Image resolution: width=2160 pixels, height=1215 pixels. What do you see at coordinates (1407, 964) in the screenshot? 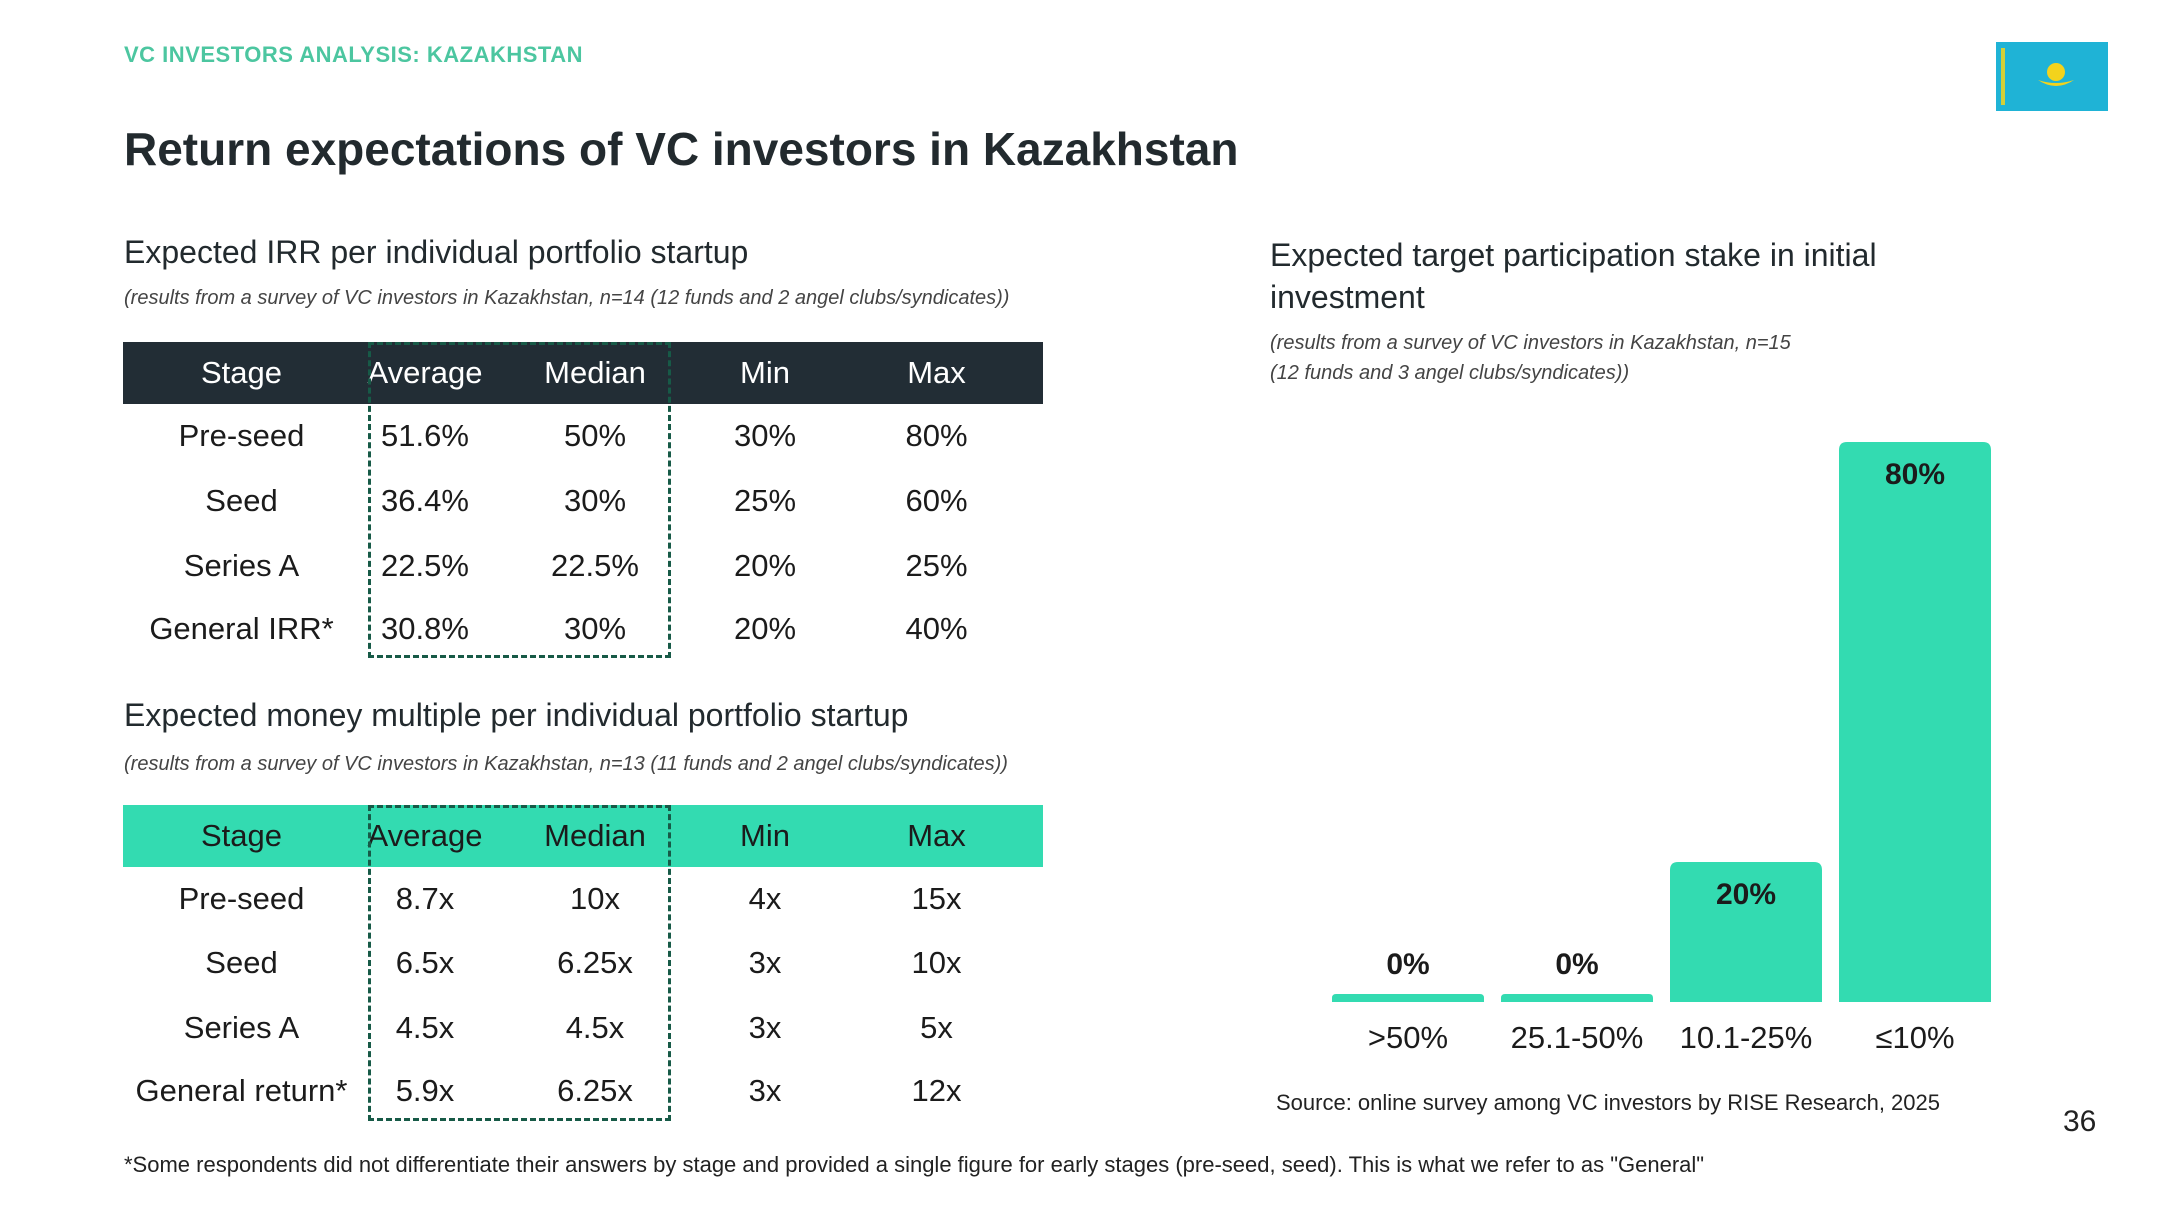
I see `data-label-0: 0%` at bounding box center [1407, 964].